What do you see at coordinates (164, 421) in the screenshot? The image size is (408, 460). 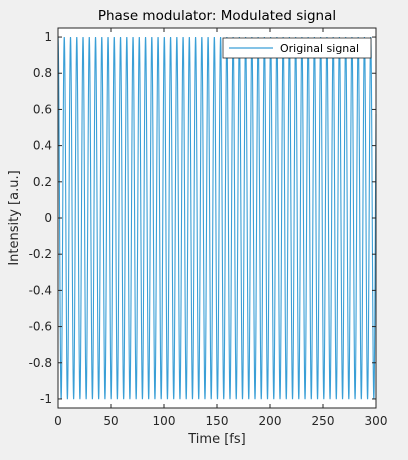 I see `x-tick-label: 100` at bounding box center [164, 421].